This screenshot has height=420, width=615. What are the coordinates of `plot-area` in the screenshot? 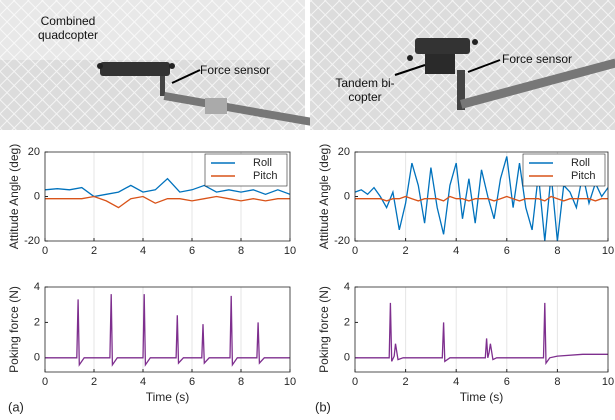 It's located at (167, 329).